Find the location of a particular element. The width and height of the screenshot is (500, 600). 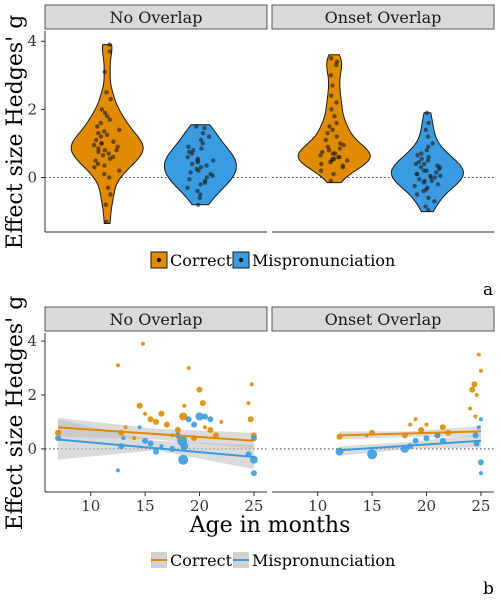

y-tick-label: 4 is located at coordinates (32, 341).